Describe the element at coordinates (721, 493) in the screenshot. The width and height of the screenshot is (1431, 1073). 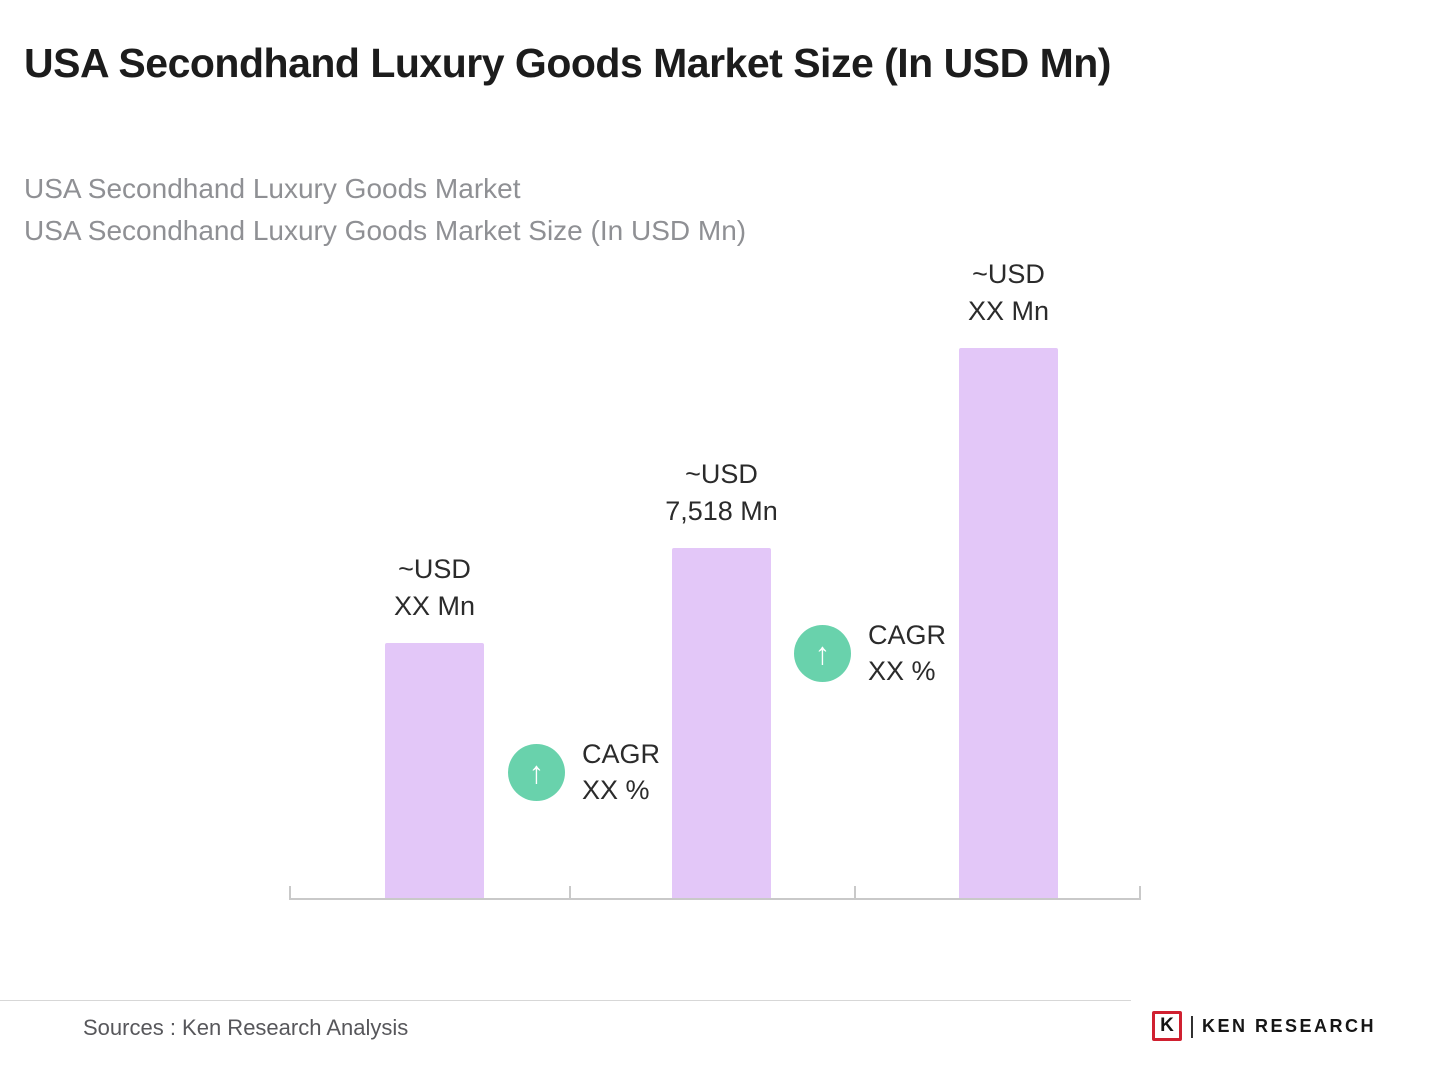
I see `bar-value-label-2: ~USD 7,518 Mn` at that location.